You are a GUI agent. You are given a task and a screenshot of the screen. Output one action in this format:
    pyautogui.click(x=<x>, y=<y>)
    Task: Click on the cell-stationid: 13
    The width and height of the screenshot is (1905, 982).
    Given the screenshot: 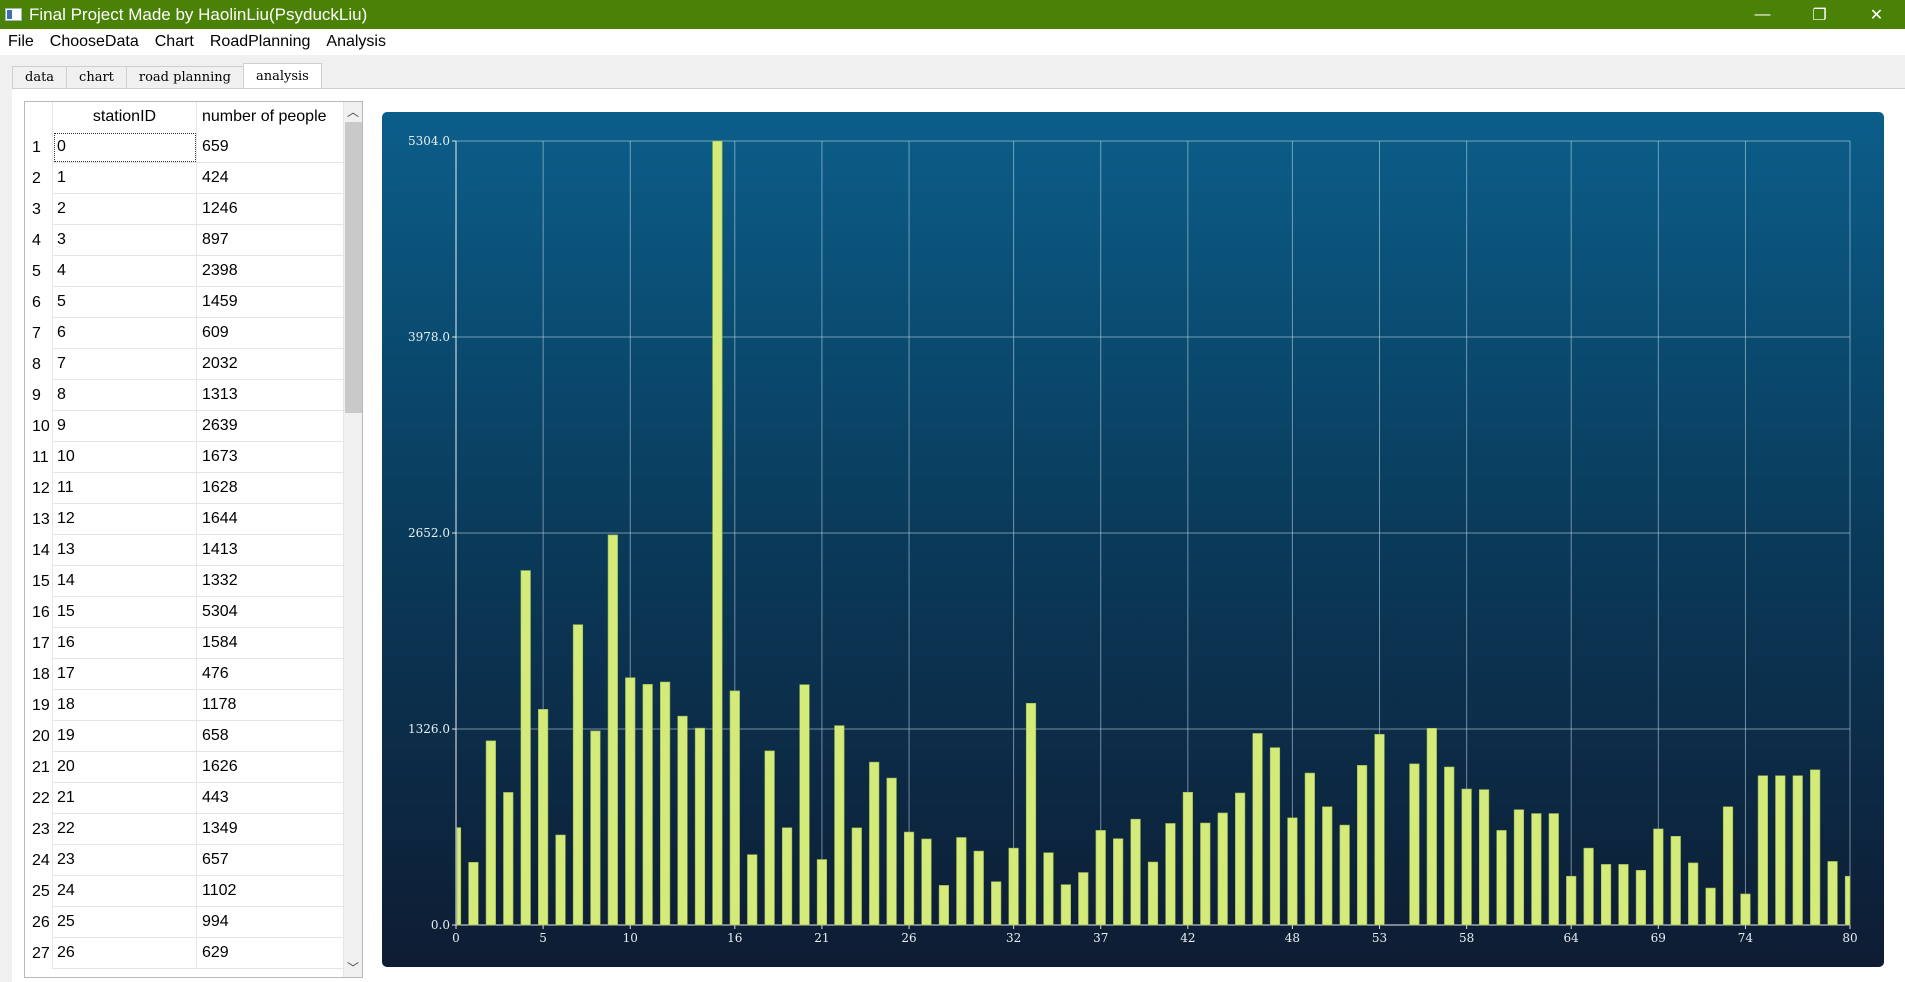 What is the action you would take?
    pyautogui.click(x=125, y=550)
    